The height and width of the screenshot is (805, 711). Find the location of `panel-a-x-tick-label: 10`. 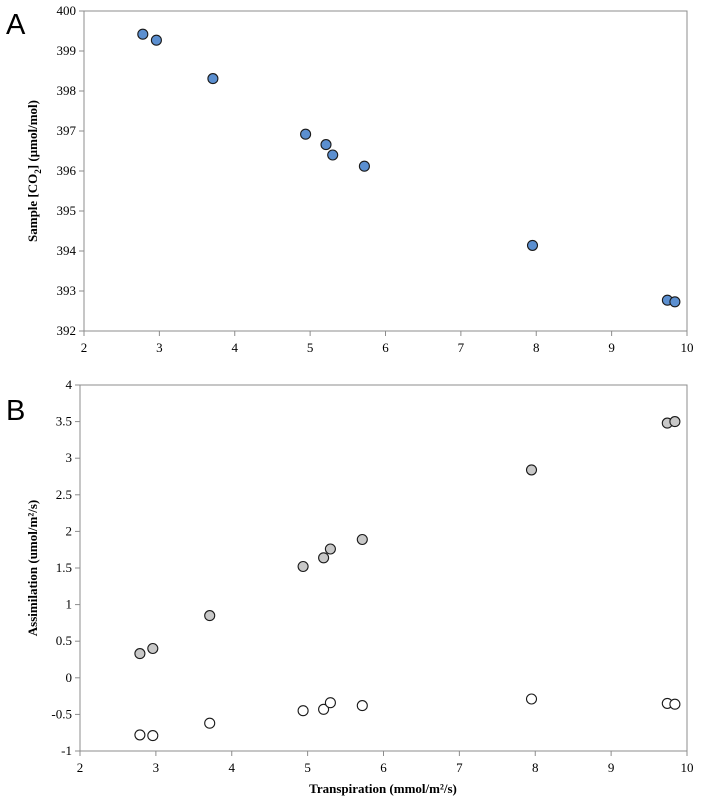

panel-a-x-tick-label: 10 is located at coordinates (687, 347).